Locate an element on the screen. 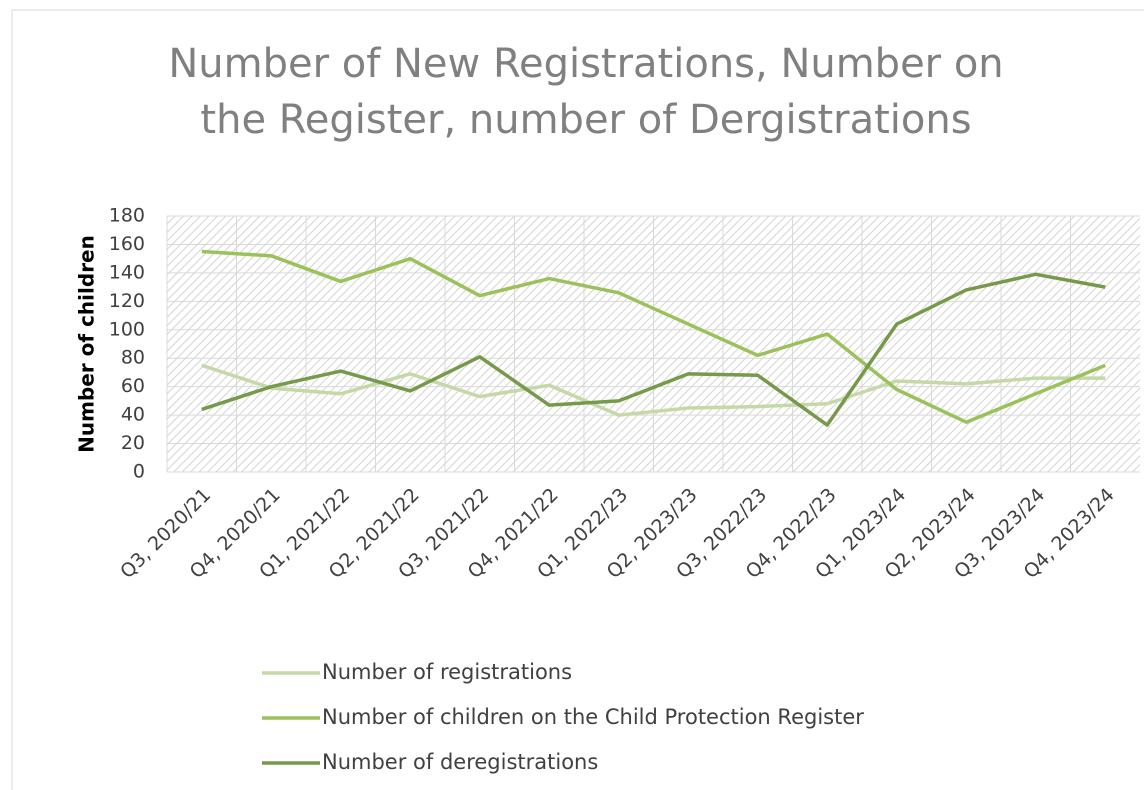 This screenshot has height=790, width=1144. y-tick-label: 140 is located at coordinates (127, 272).